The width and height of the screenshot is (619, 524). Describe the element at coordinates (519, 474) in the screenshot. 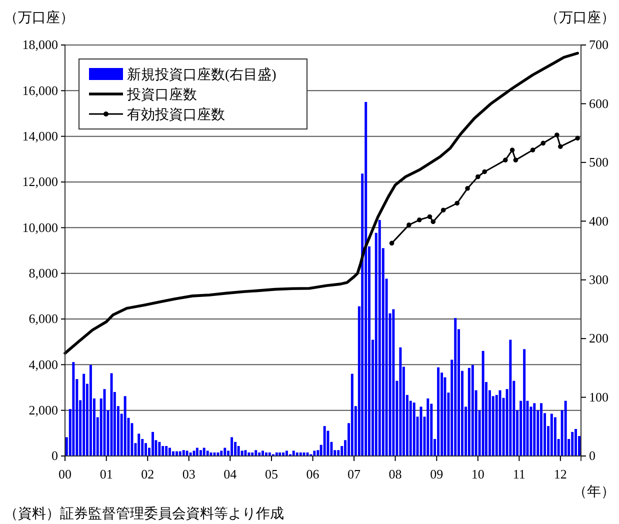

I see `x-tick-label: 11` at that location.